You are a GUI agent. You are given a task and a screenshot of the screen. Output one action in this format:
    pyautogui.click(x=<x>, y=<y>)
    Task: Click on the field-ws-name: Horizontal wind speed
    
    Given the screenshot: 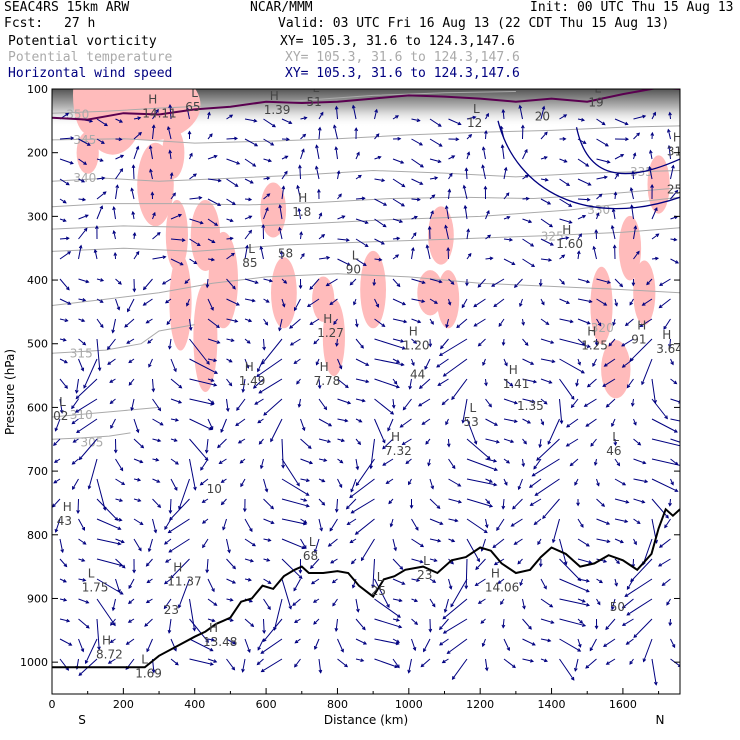 What is the action you would take?
    pyautogui.click(x=90, y=73)
    